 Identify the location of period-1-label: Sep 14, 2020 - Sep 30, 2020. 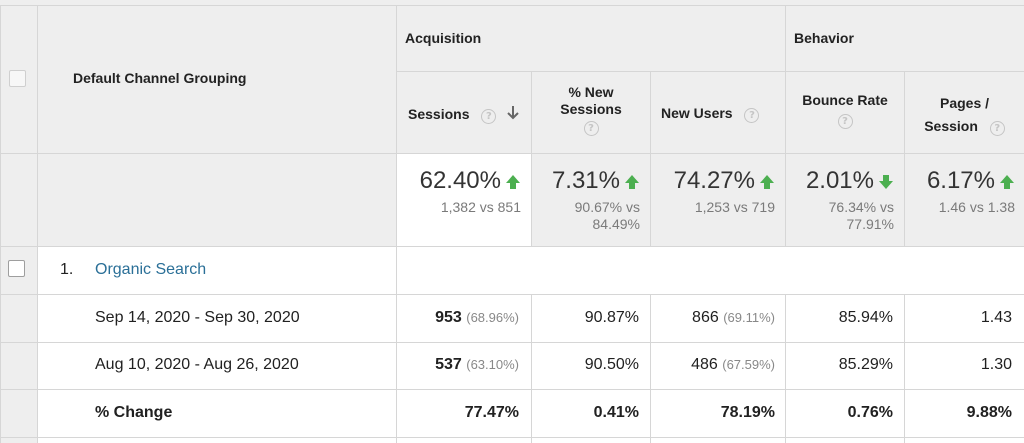
(197, 317).